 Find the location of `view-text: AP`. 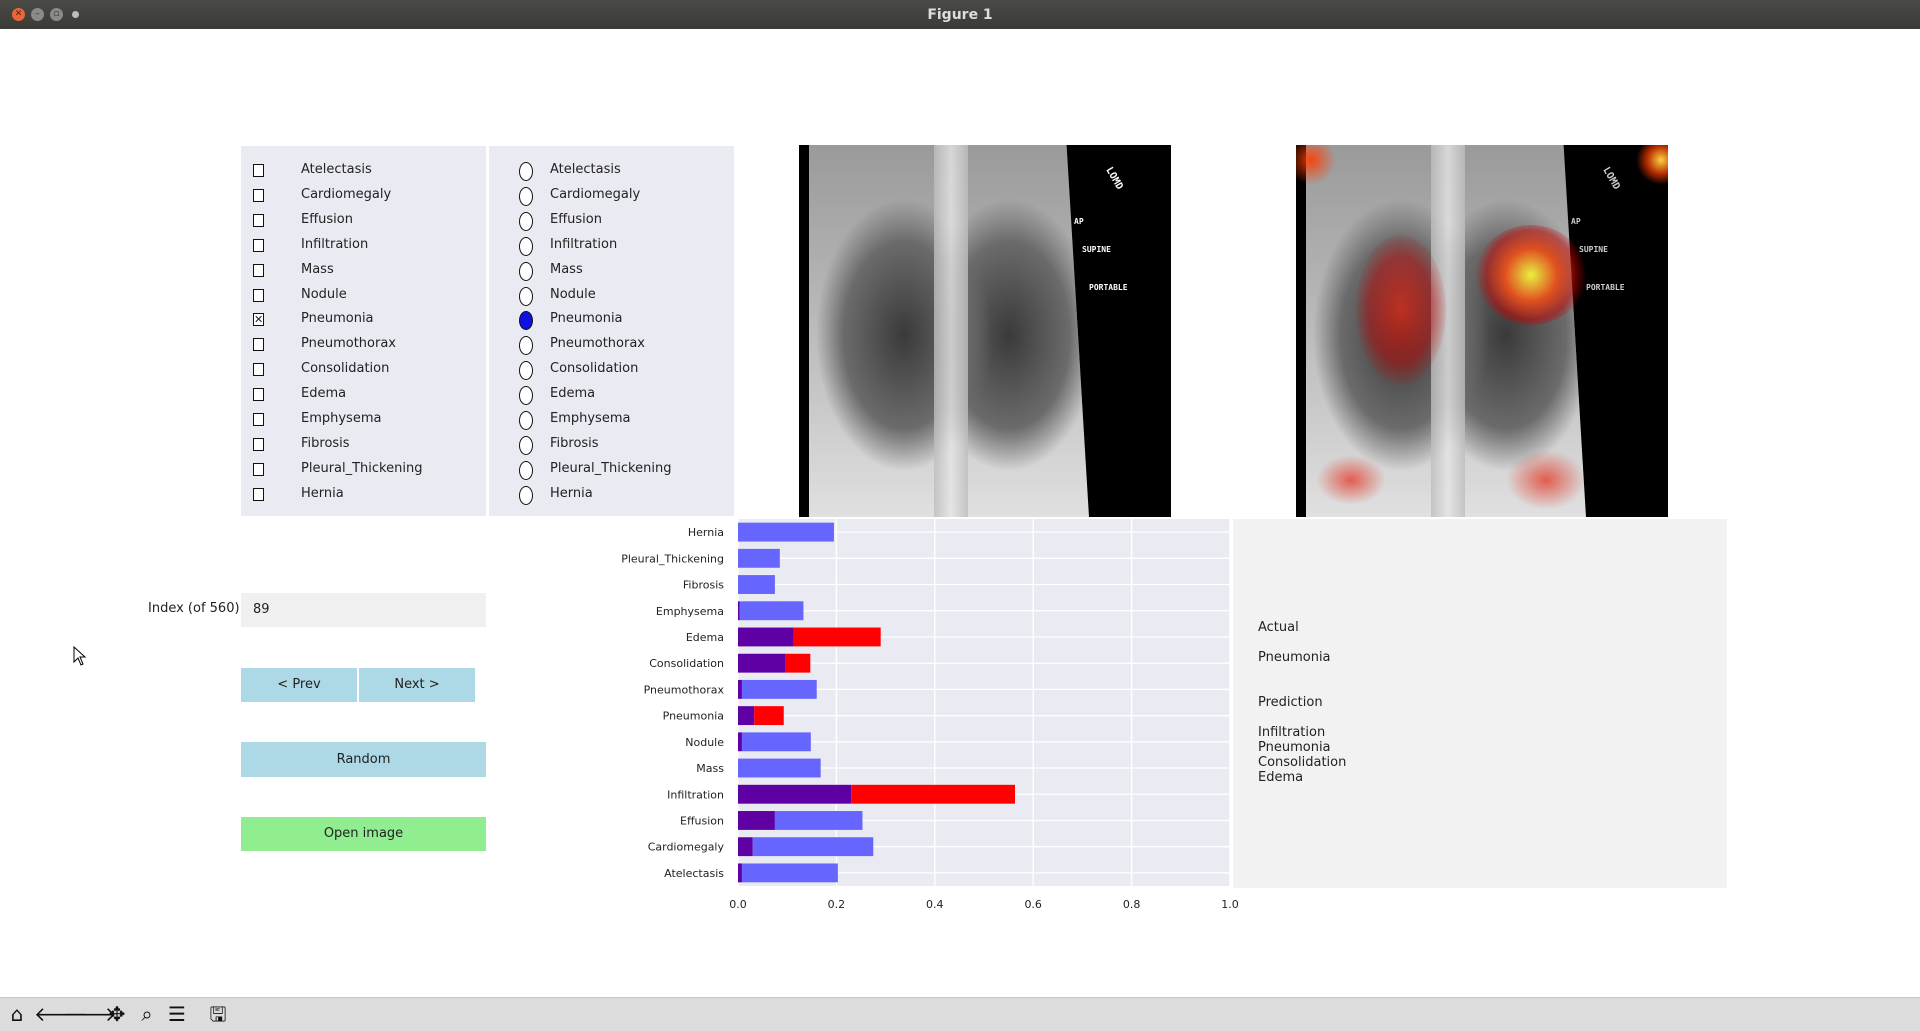

view-text: AP is located at coordinates (1079, 221).